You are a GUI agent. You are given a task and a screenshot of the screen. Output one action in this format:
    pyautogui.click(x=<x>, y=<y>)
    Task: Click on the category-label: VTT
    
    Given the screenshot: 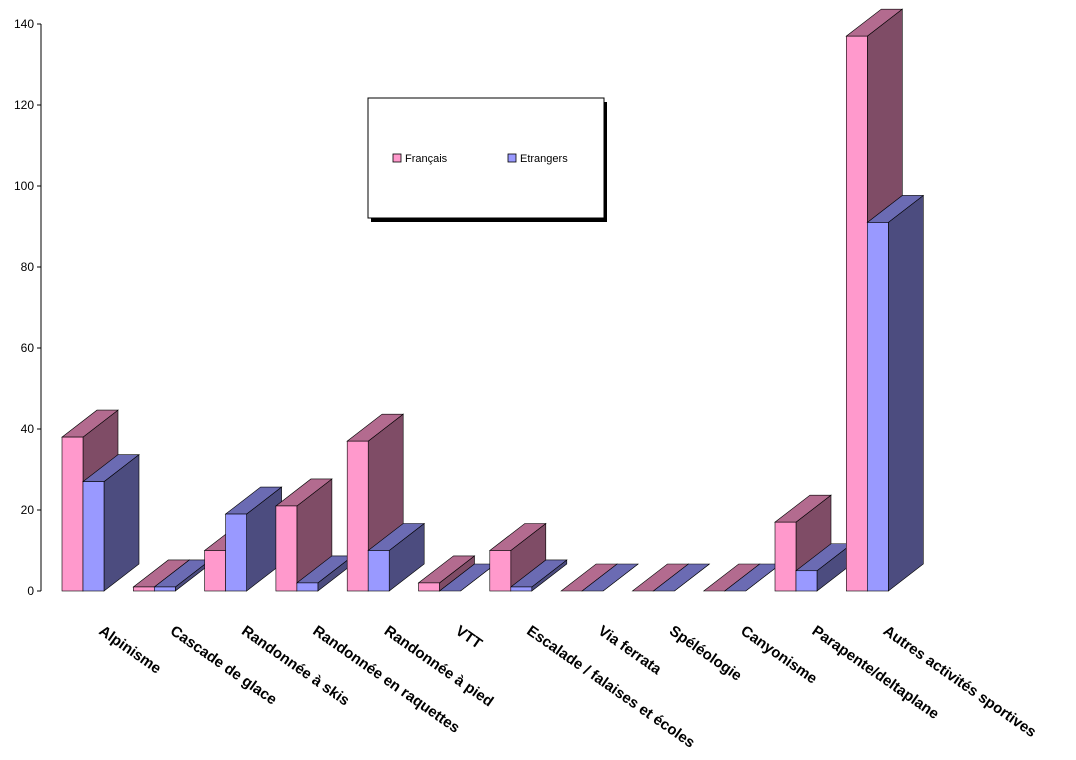 What is the action you would take?
    pyautogui.click(x=468, y=637)
    